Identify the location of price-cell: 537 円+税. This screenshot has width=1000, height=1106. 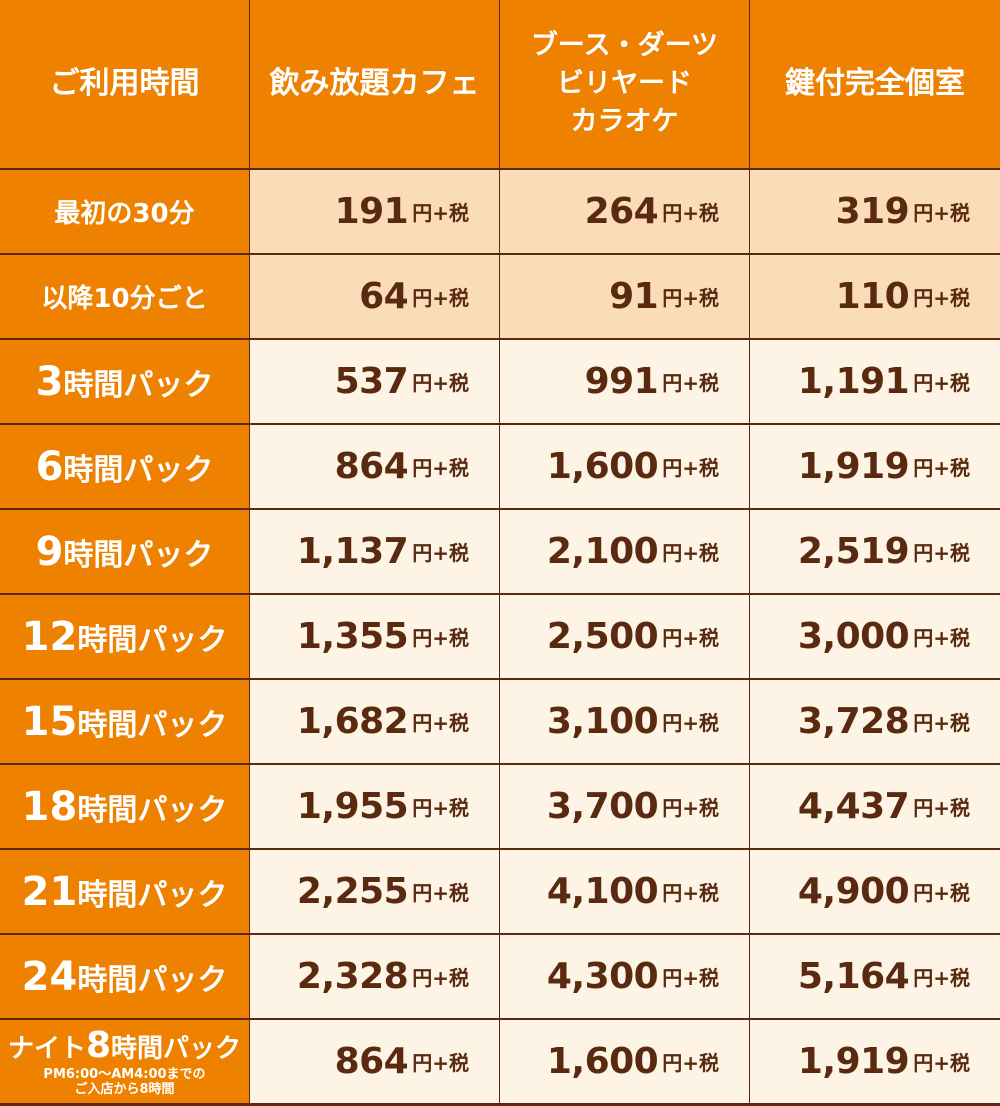
(374, 381).